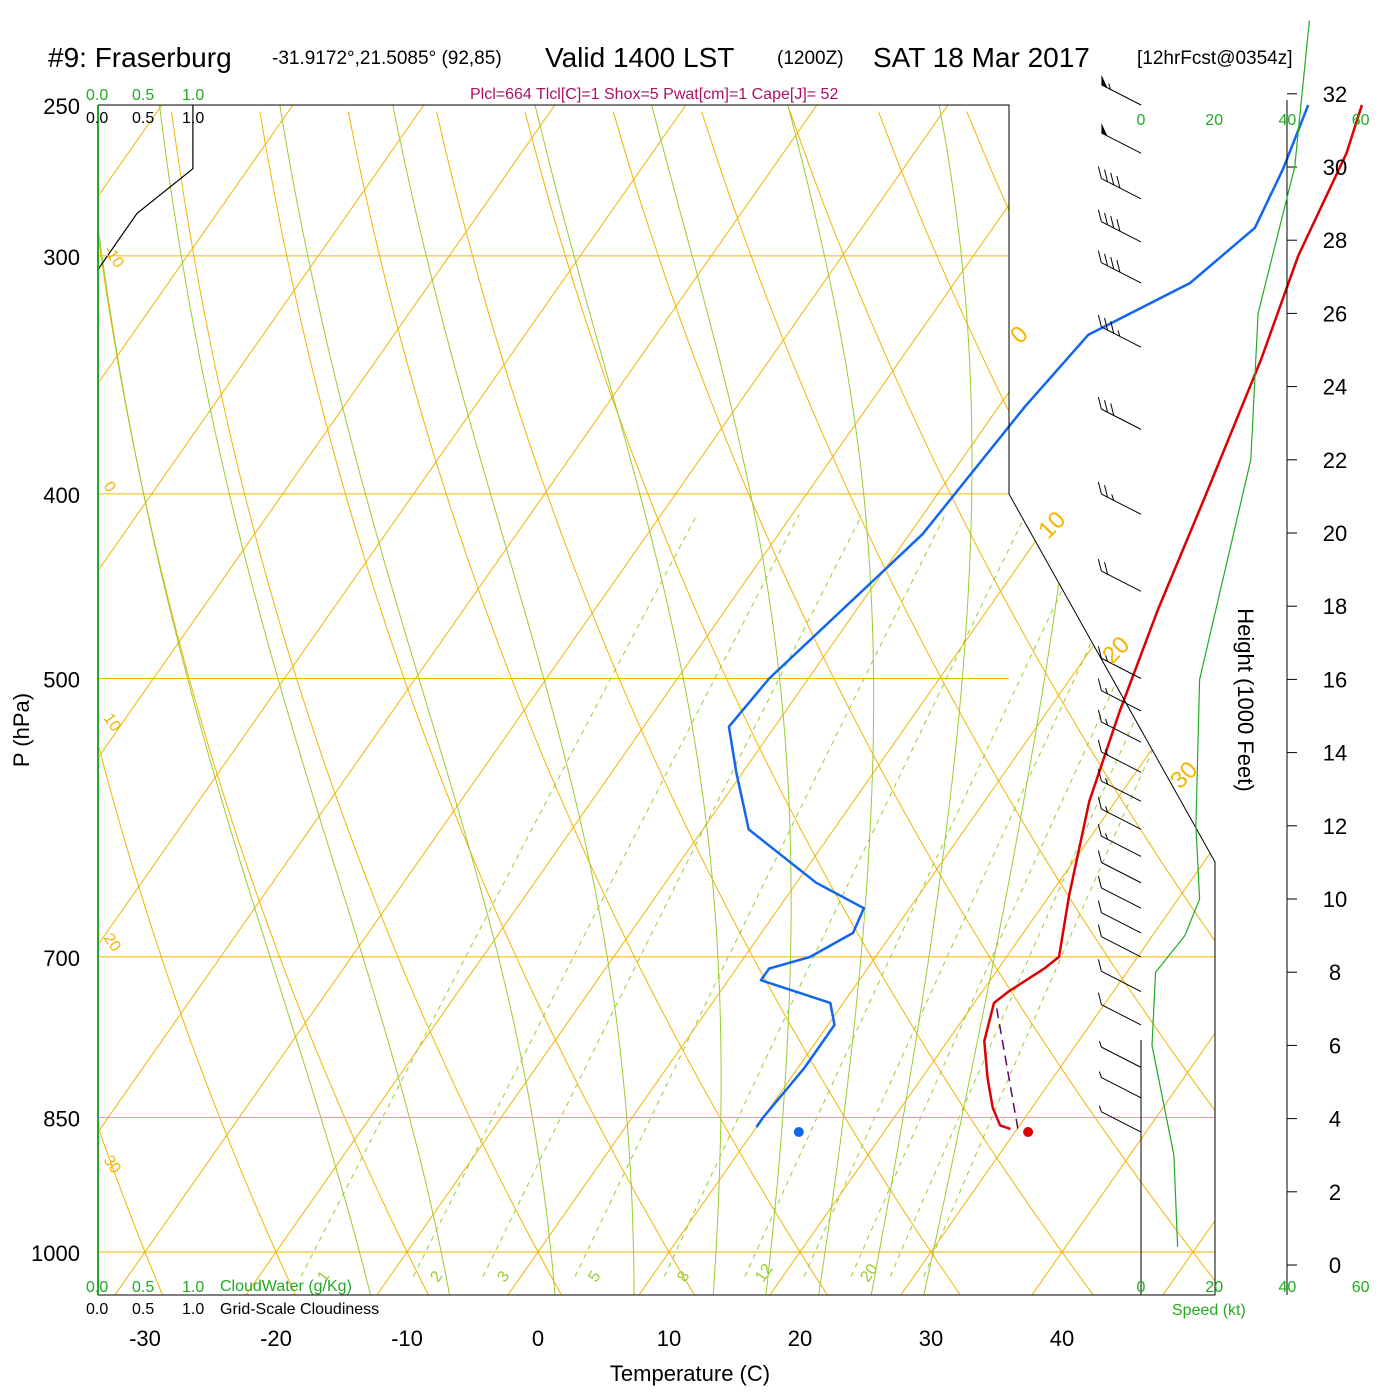 The image size is (1400, 1400). I want to click on isotherm-label-left: 20, so click(112, 943).